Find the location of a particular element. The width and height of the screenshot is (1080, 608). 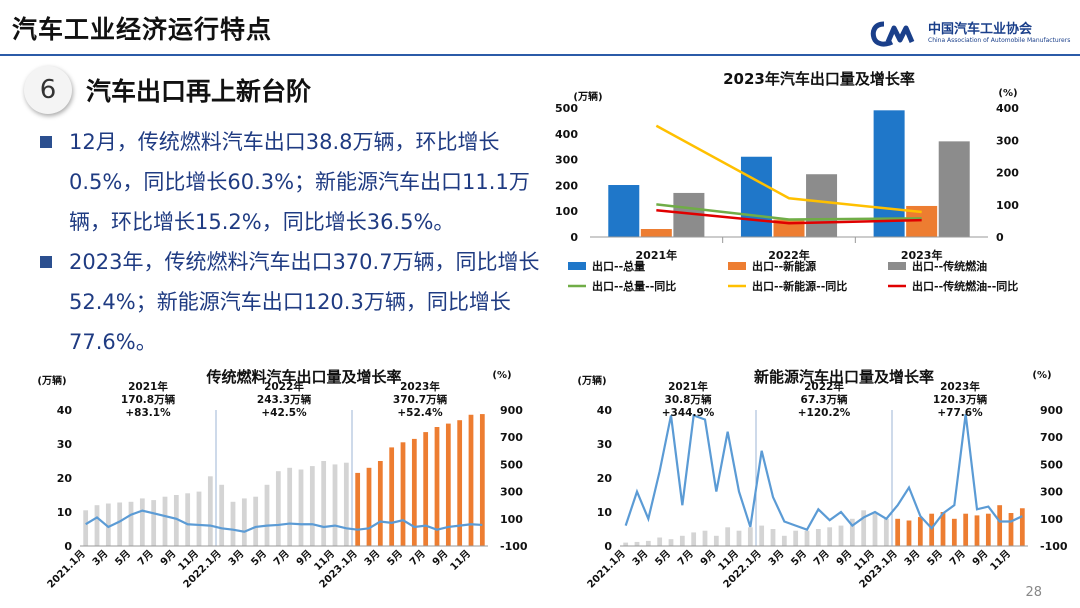

y2-tick-label: 400 is located at coordinates (1007, 108).